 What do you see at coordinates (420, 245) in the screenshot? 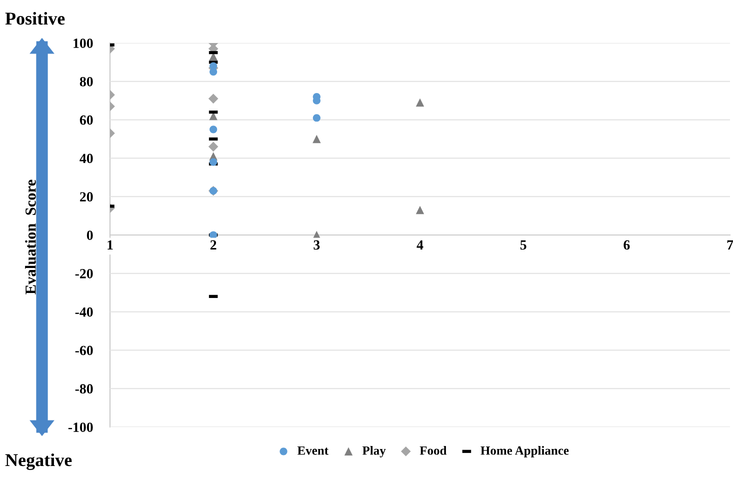
I see `x-tick-label: 4` at bounding box center [420, 245].